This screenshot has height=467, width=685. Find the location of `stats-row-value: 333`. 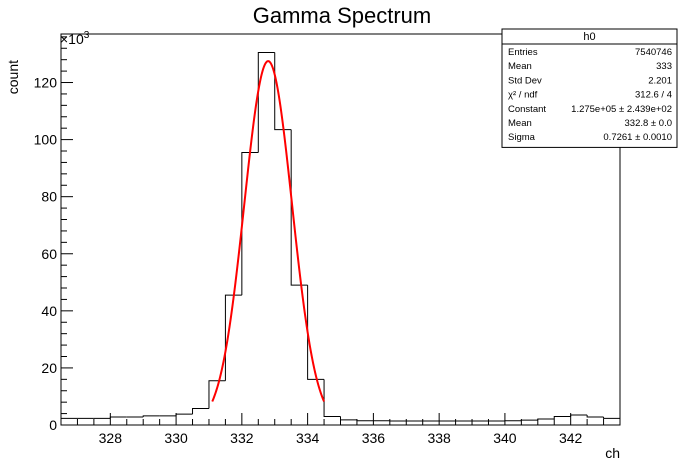

stats-row-value: 333 is located at coordinates (664, 66).